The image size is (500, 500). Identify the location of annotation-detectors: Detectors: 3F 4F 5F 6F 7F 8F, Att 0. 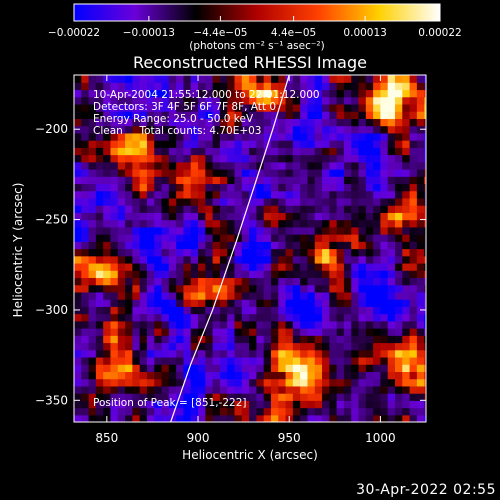
(184, 107).